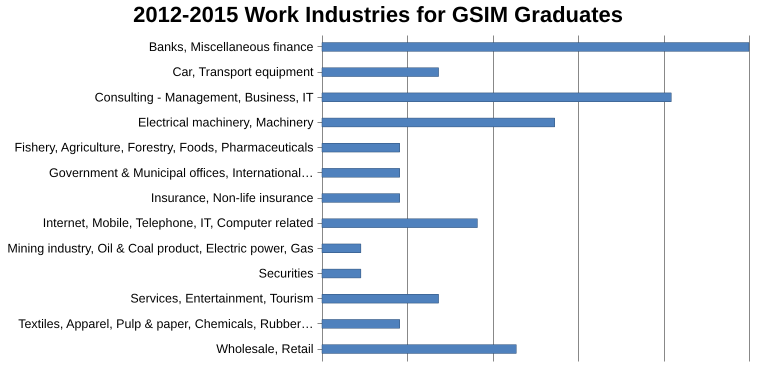 The image size is (764, 367). What do you see at coordinates (232, 198) in the screenshot?
I see `y-tick-label: Insurance, Non-life insurance` at bounding box center [232, 198].